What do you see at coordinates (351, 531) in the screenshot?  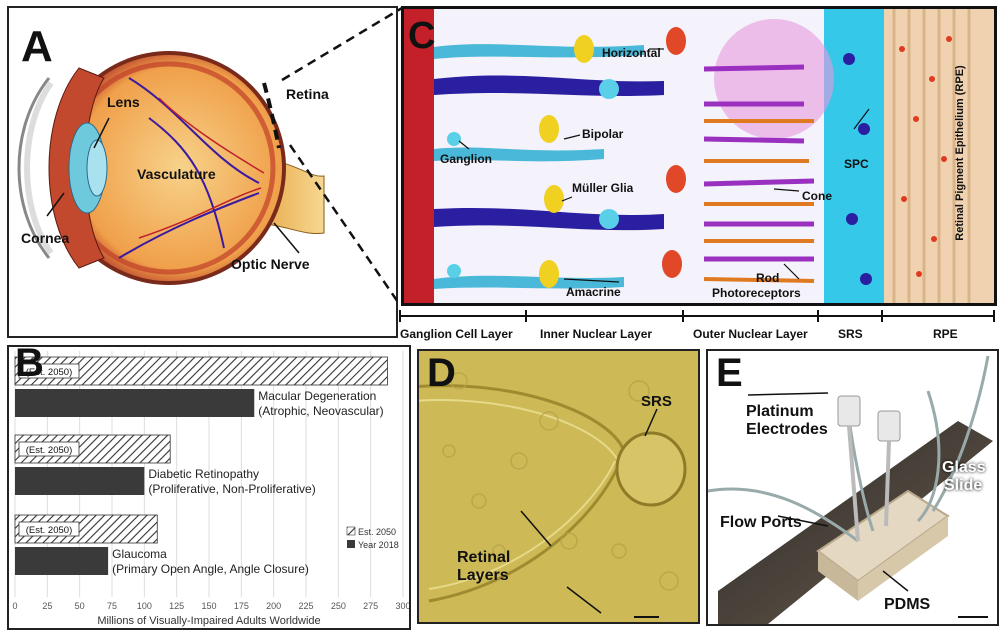 I see `legend-swatch-est` at bounding box center [351, 531].